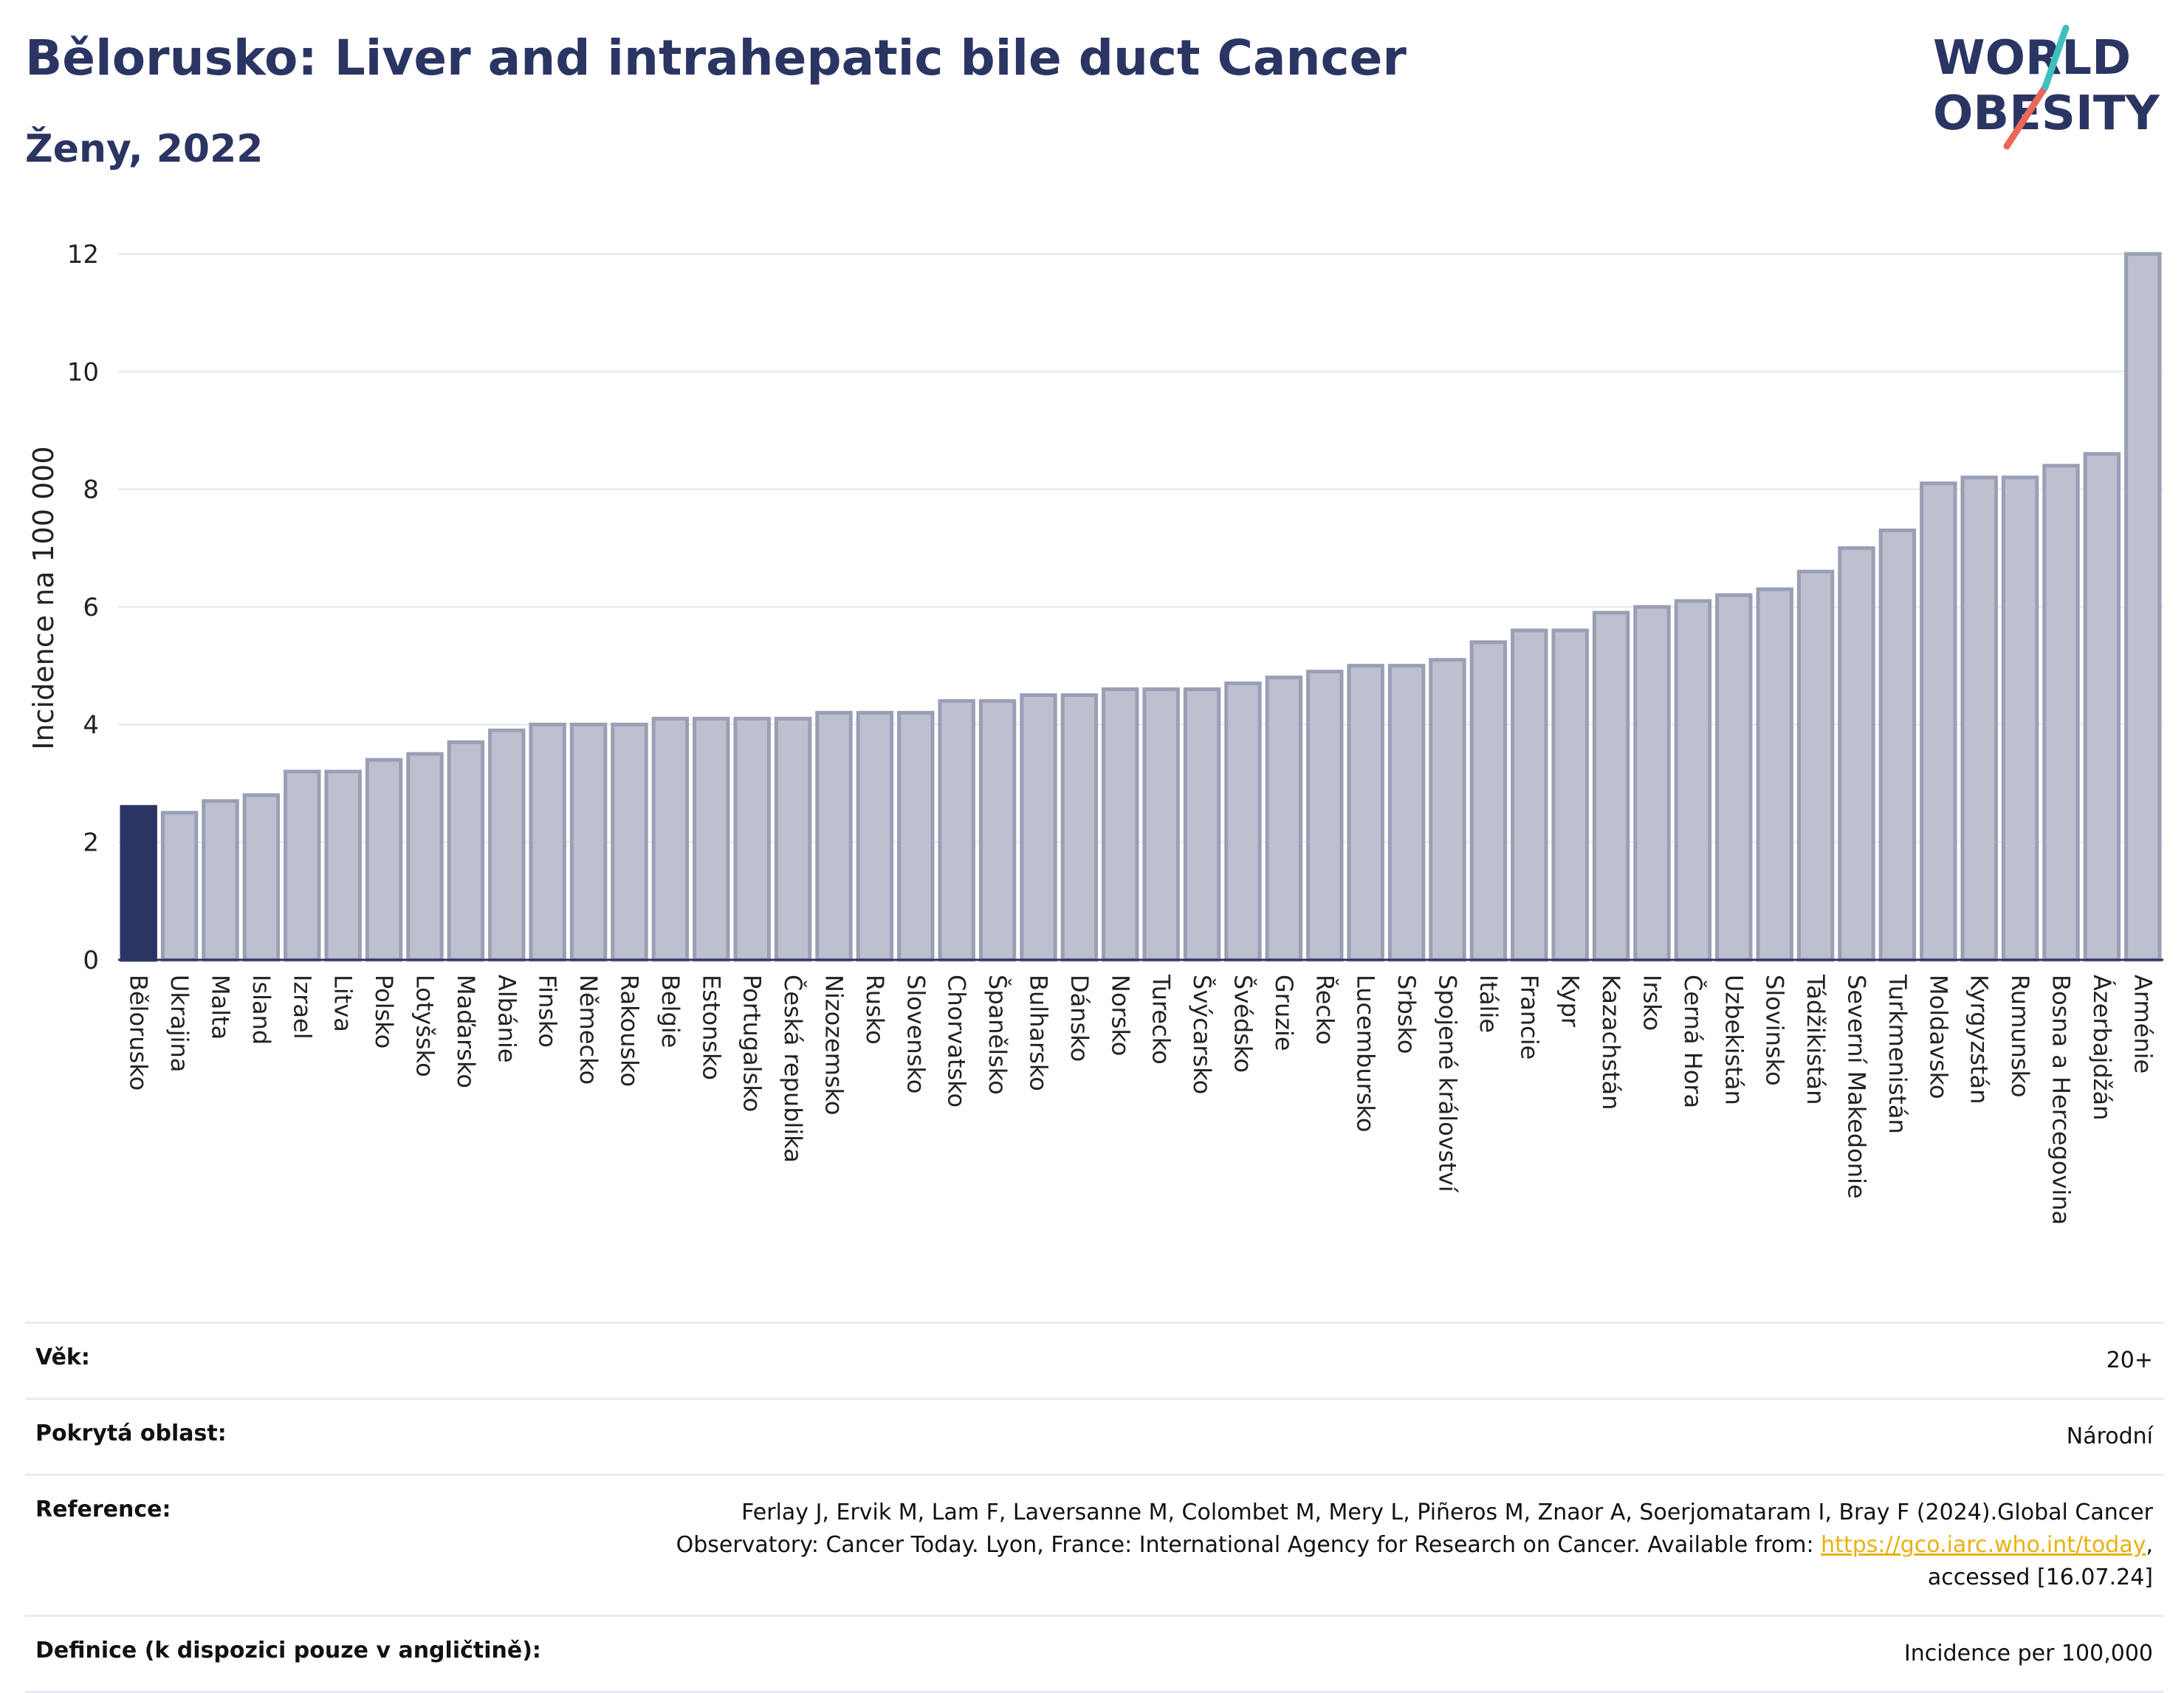  What do you see at coordinates (875, 1010) in the screenshot?
I see `x-tick-label: Rusko` at bounding box center [875, 1010].